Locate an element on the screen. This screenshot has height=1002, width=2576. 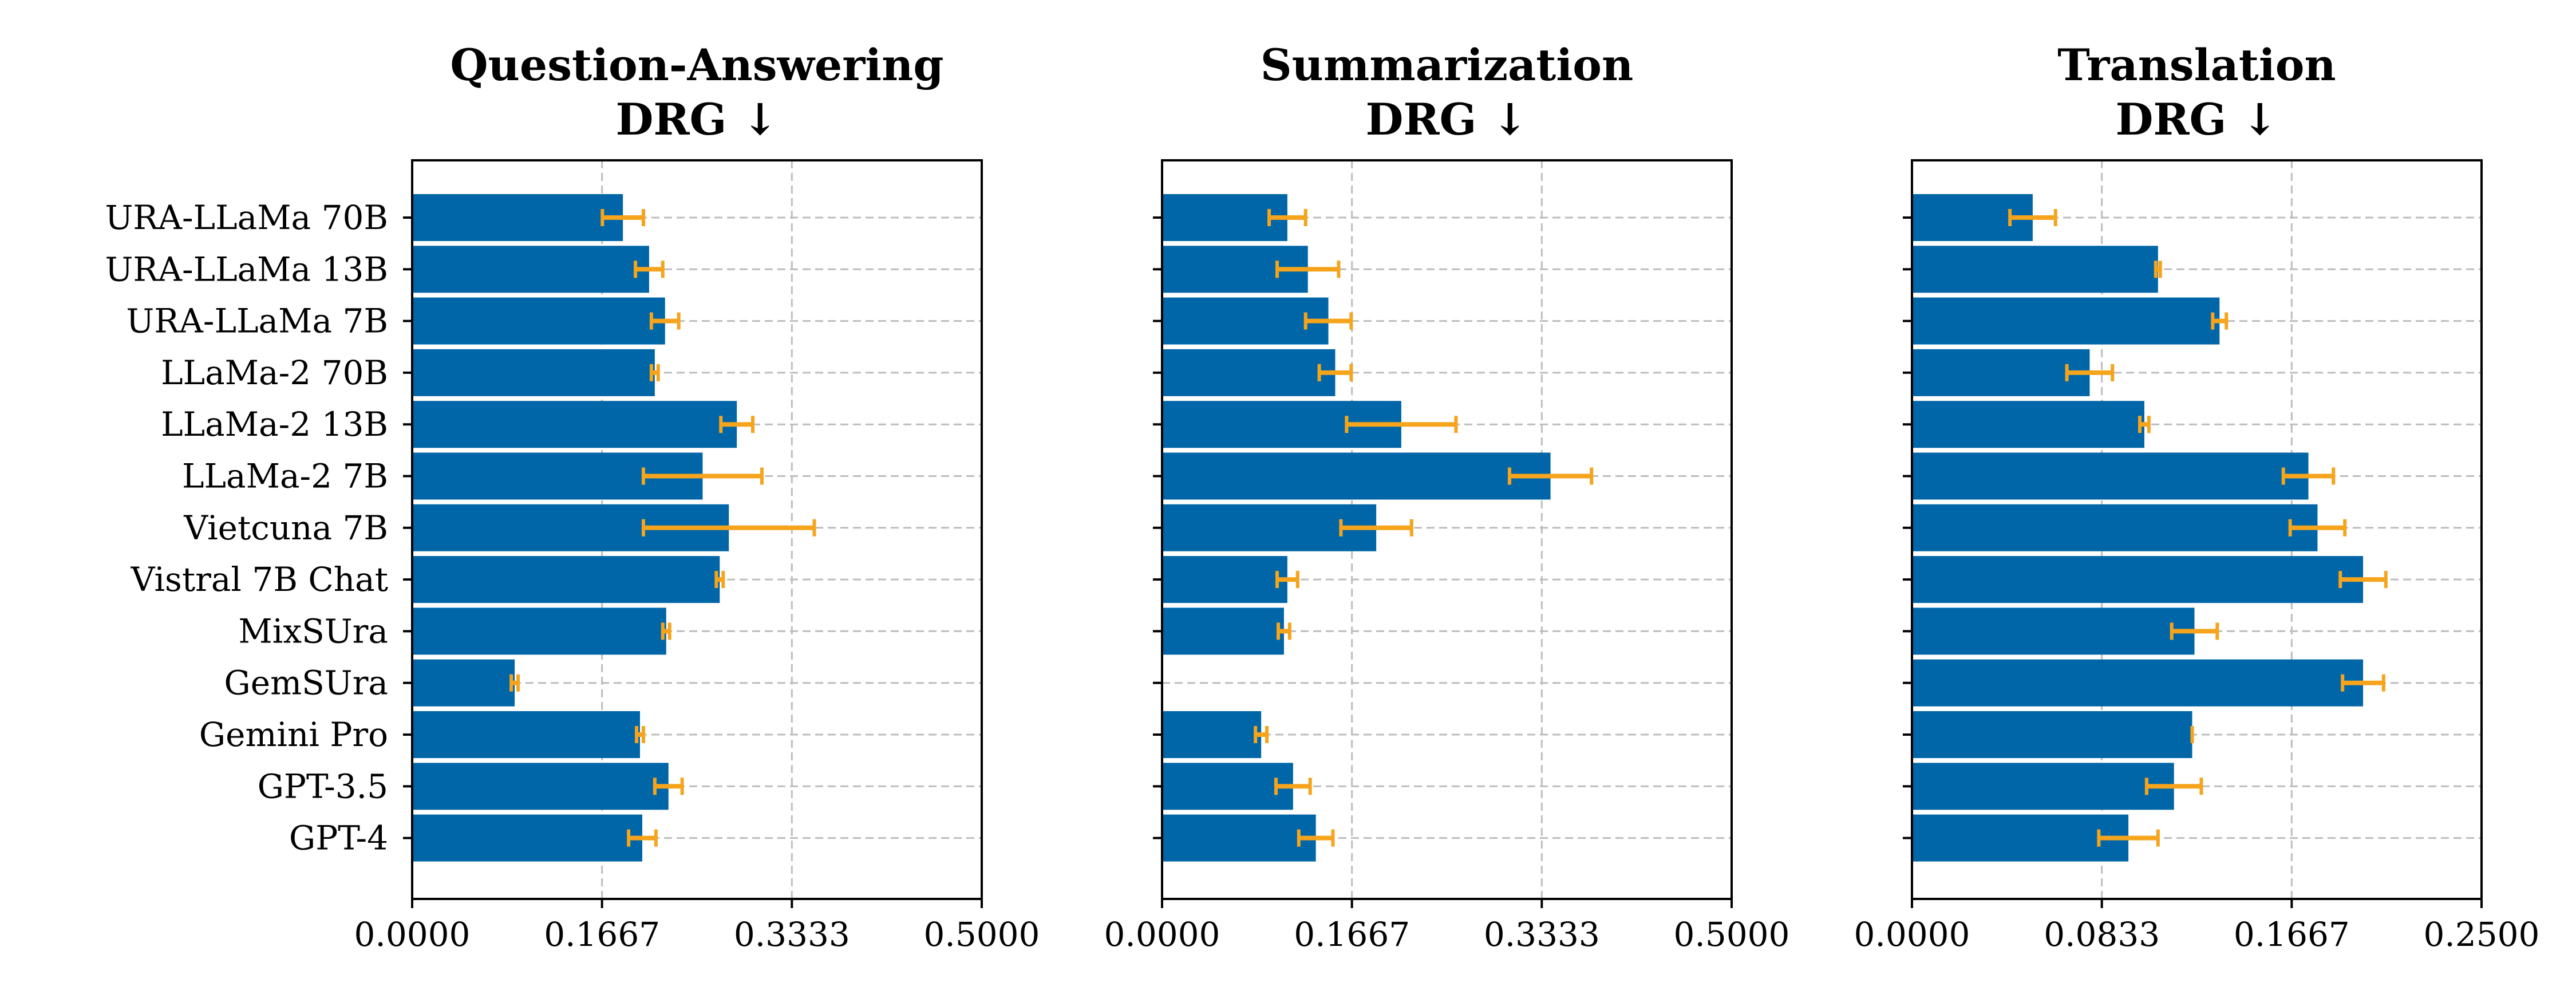
y-tick-label: LLaMa-2 13B is located at coordinates (274, 425).